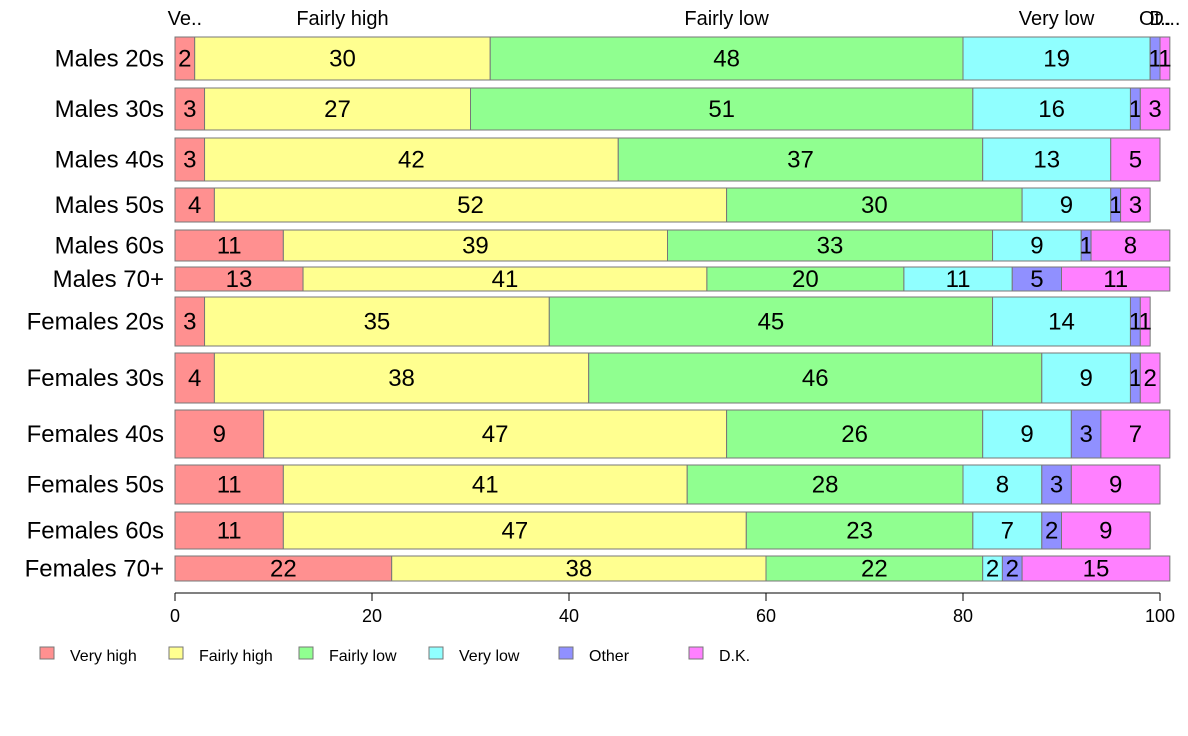 The width and height of the screenshot is (1188, 736). What do you see at coordinates (599, 434) in the screenshot?
I see `bar-row: Females 40s 9 47 26 9 3 7` at bounding box center [599, 434].